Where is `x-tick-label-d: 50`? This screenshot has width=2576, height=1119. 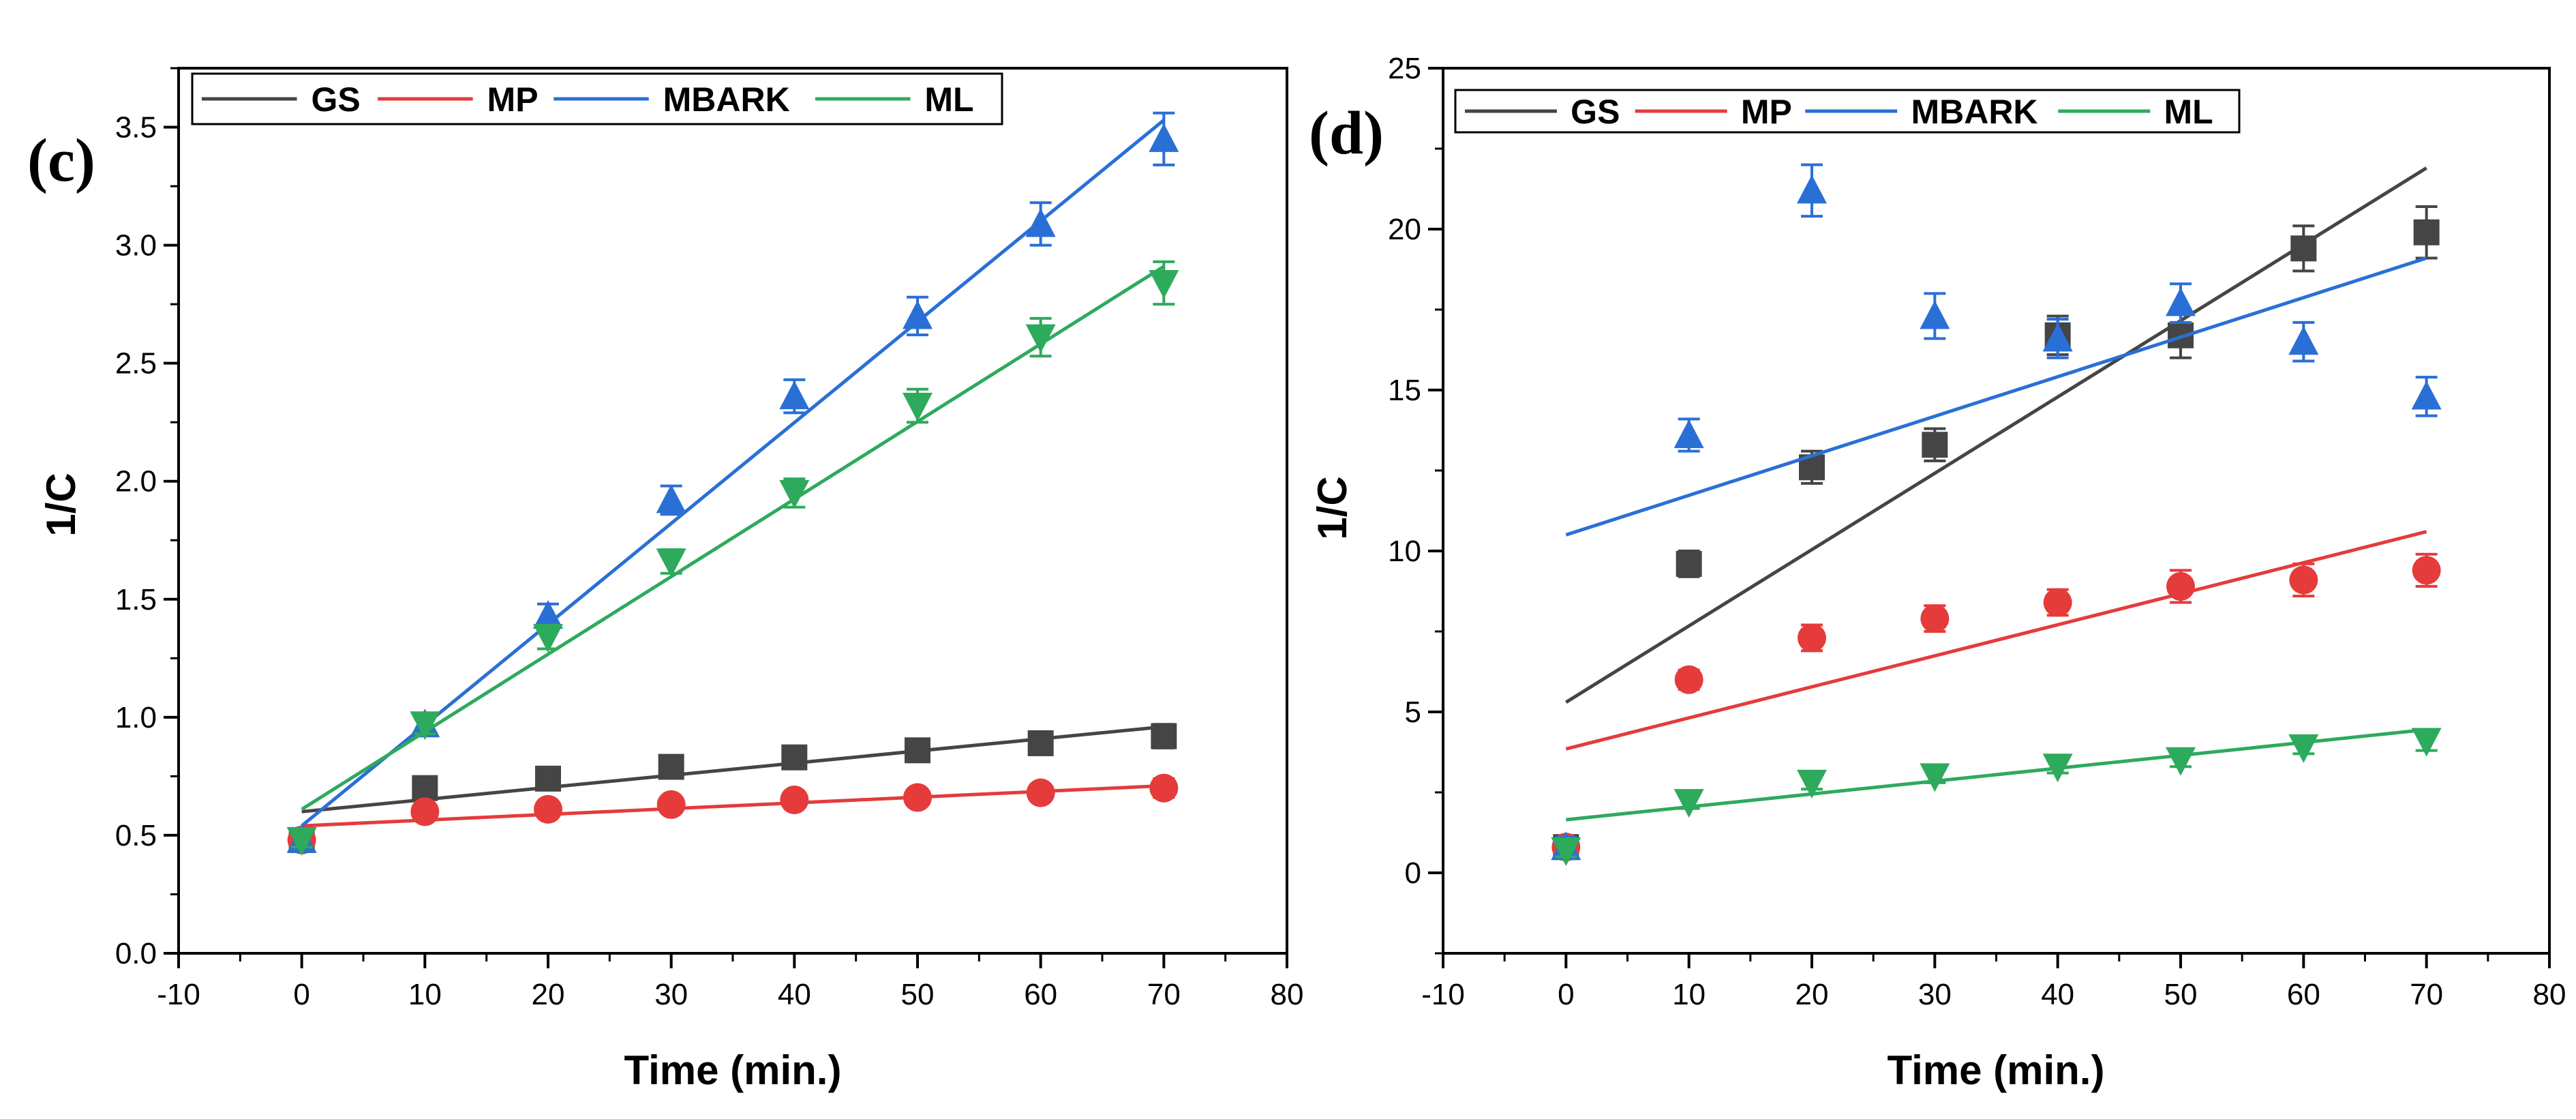
x-tick-label-d: 50 is located at coordinates (2181, 995).